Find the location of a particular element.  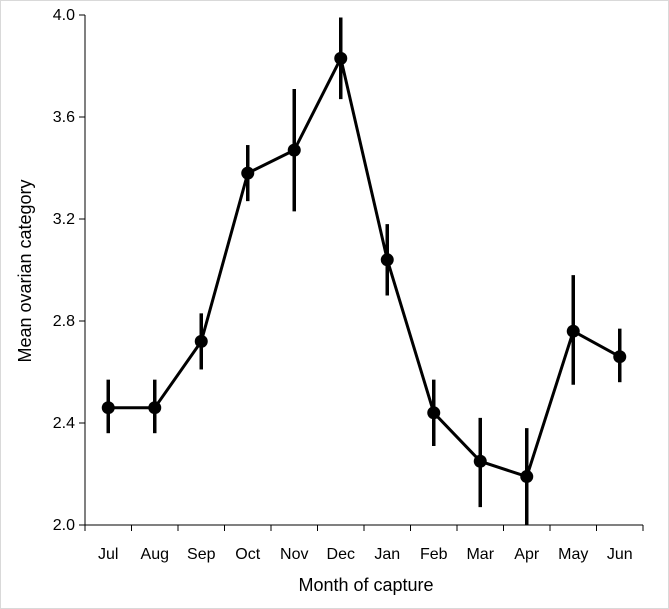

x-tick-label: Dec is located at coordinates (341, 554).